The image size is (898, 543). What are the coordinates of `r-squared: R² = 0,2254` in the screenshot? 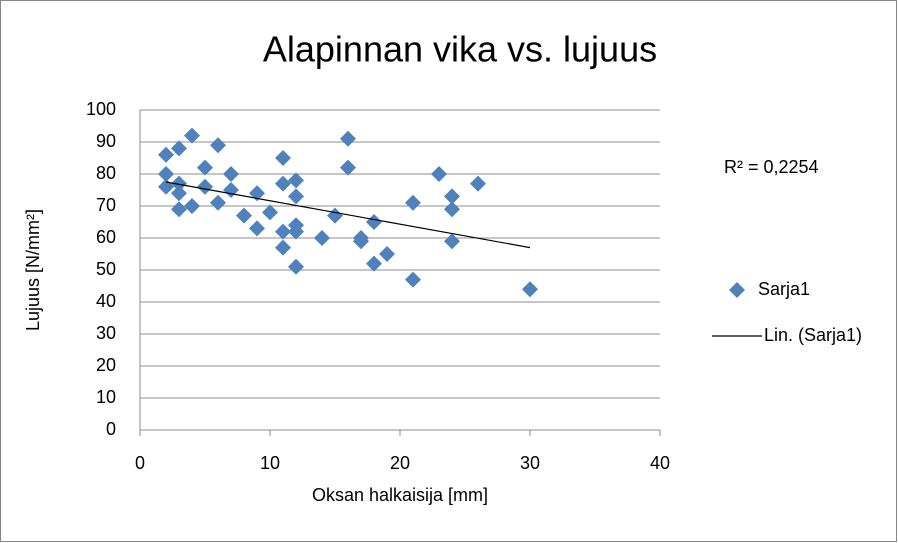 It's located at (771, 167).